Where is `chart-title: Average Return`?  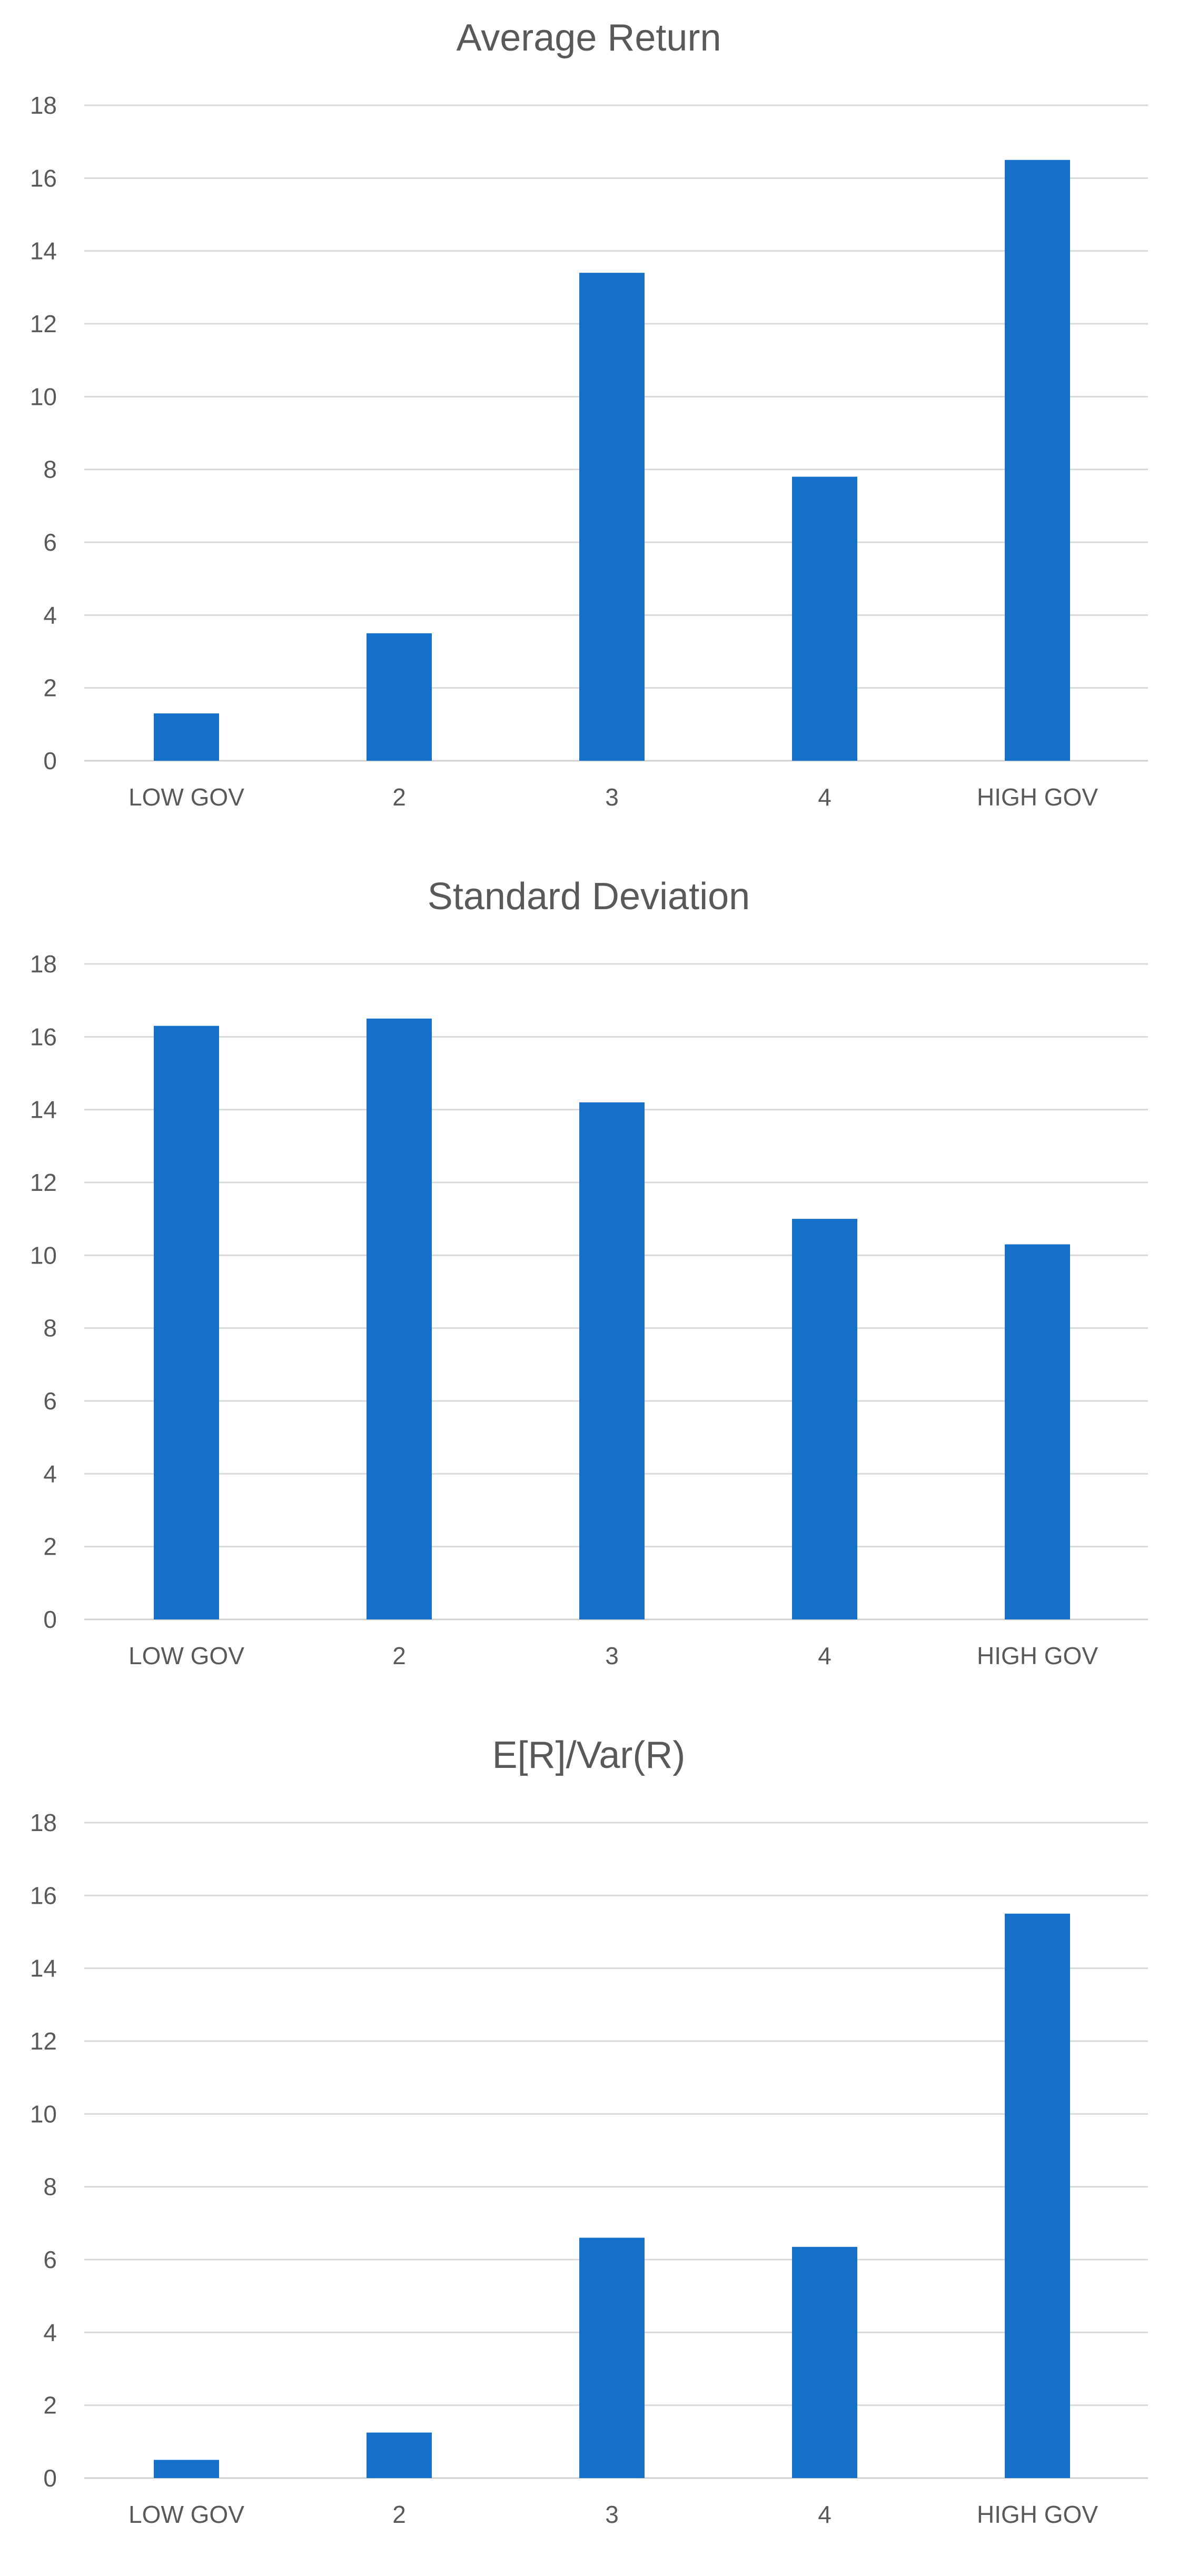 chart-title: Average Return is located at coordinates (589, 38).